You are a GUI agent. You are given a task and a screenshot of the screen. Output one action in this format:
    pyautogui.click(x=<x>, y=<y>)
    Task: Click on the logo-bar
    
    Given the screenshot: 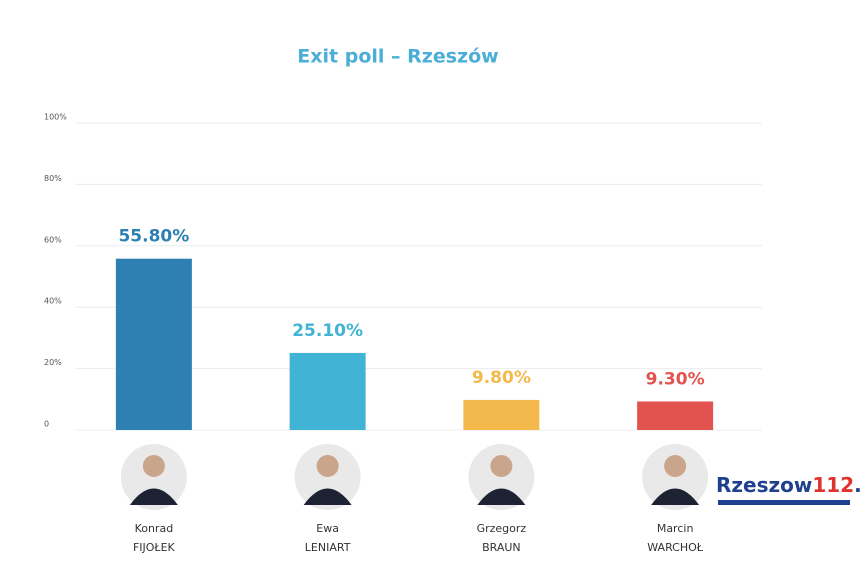 What is the action you would take?
    pyautogui.click(x=784, y=502)
    